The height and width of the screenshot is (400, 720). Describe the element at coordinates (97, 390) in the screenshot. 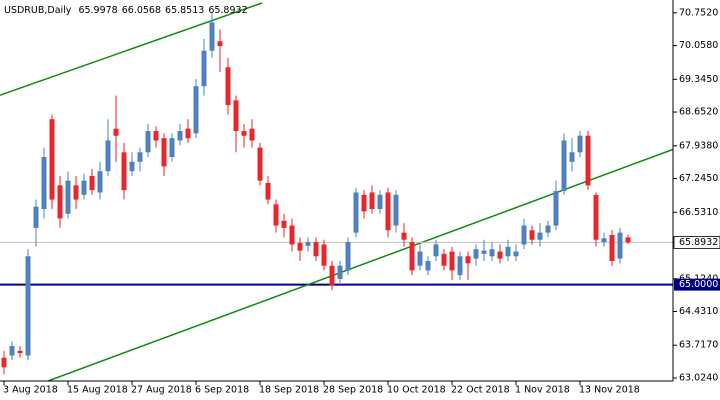

I see `x-tick-label: 15 Aug 2018` at that location.